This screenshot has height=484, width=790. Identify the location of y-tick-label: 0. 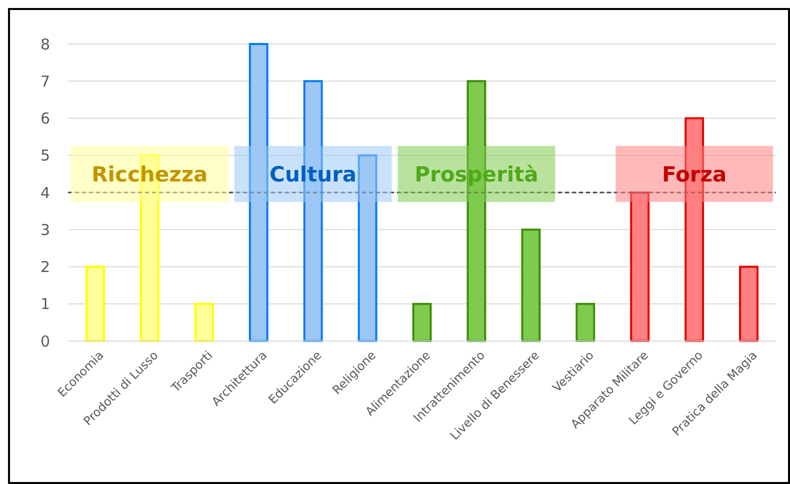
(45, 341).